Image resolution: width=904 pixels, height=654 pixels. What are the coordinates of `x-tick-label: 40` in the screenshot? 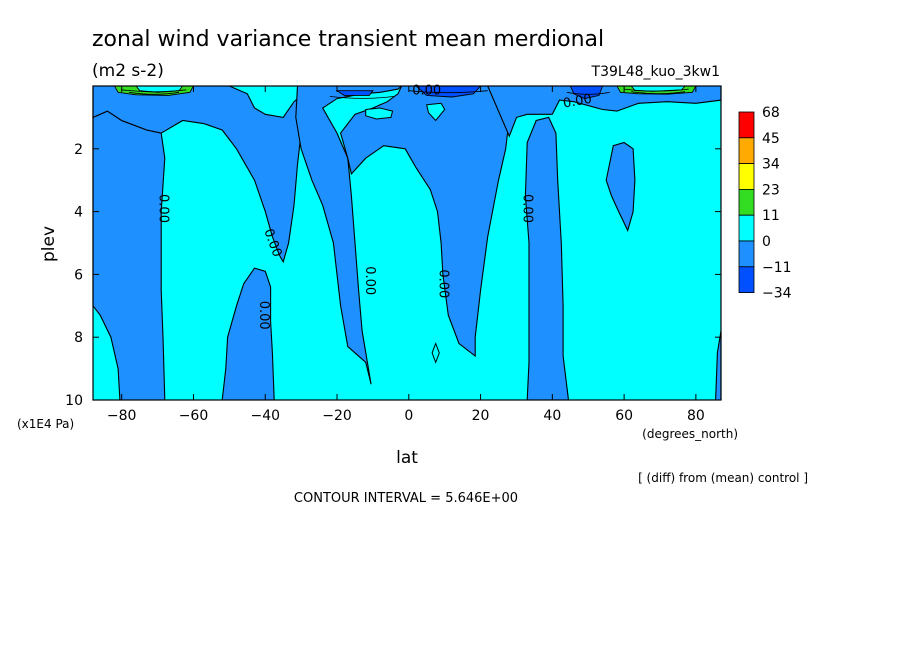 It's located at (552, 416).